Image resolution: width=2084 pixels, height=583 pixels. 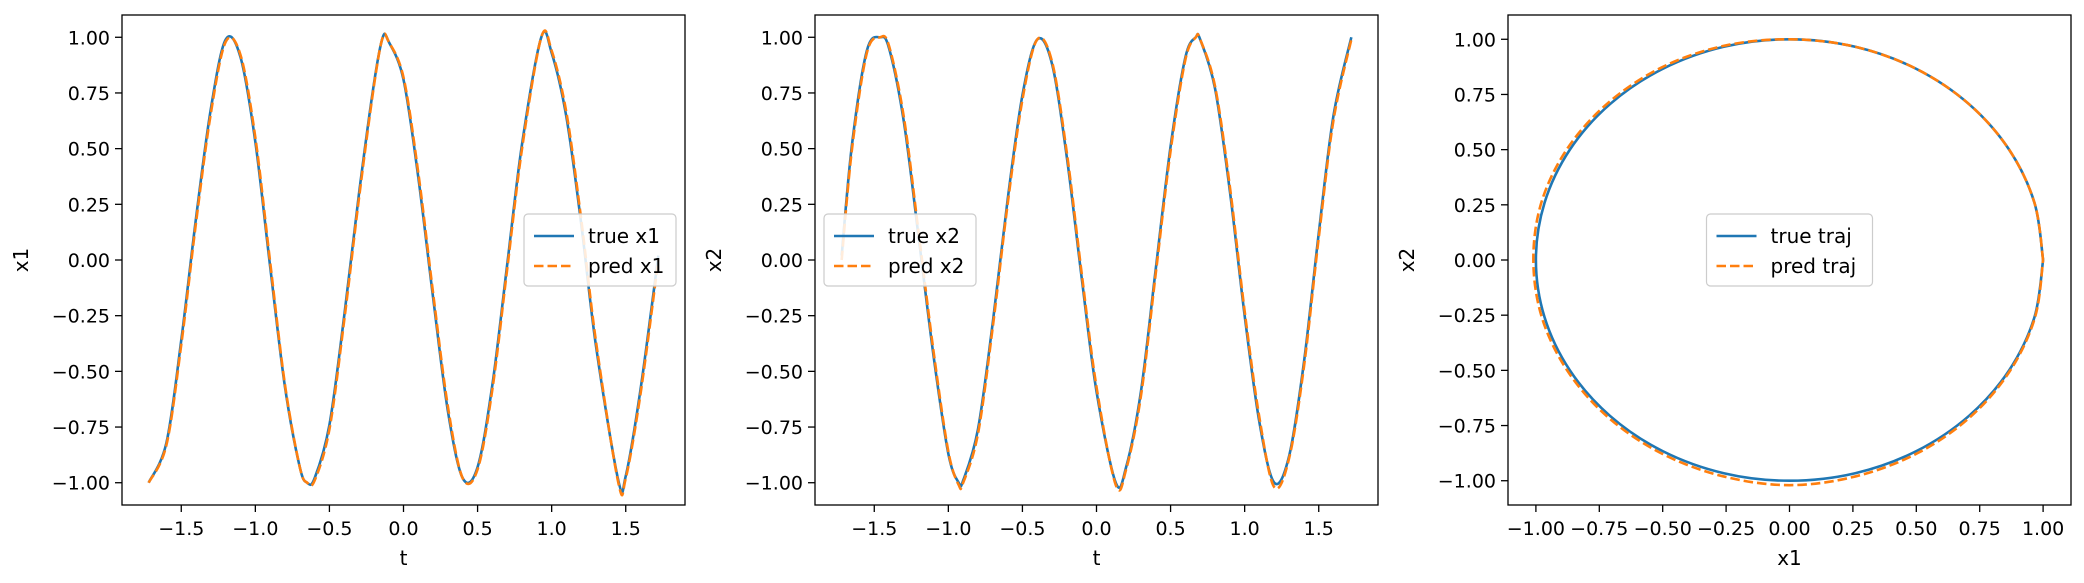 What do you see at coordinates (924, 236) in the screenshot?
I see `legend-entry: true x2` at bounding box center [924, 236].